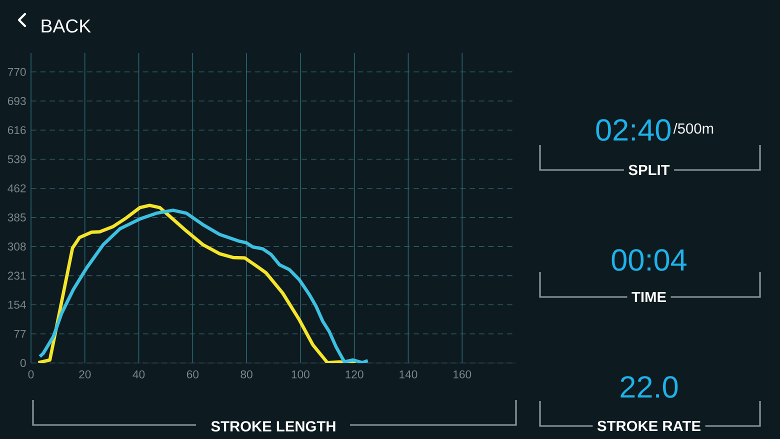 This screenshot has height=439, width=780. I want to click on y-tick-label: 77, so click(20, 334).